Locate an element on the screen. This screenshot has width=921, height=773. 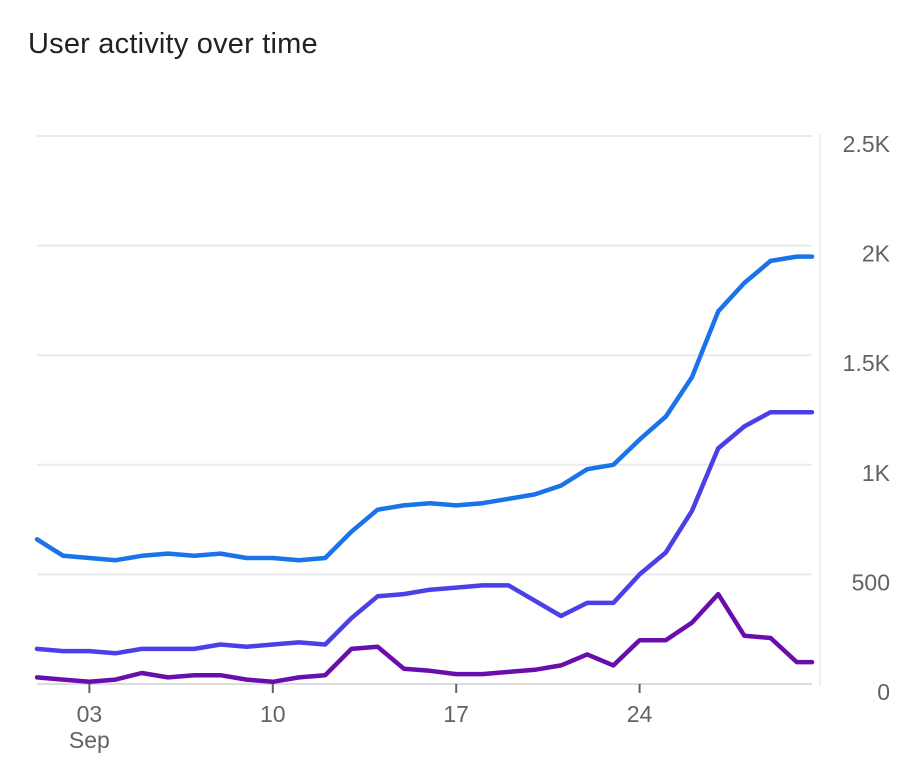
x-tick-label: 03 is located at coordinates (90, 714).